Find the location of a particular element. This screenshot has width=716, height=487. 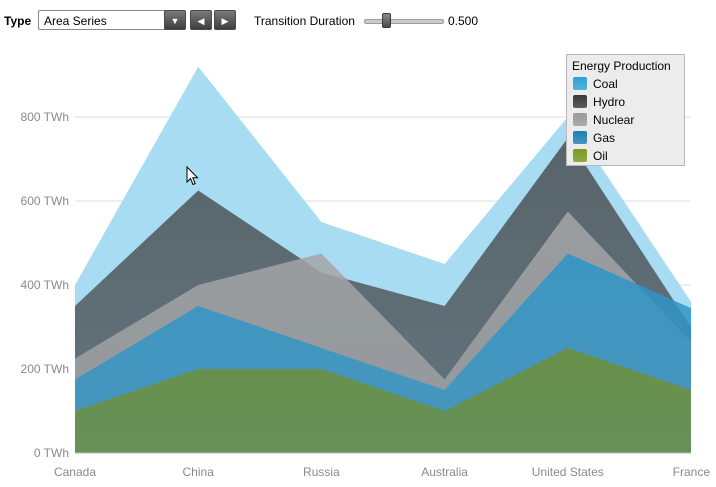

legend-label: Gas is located at coordinates (604, 138).